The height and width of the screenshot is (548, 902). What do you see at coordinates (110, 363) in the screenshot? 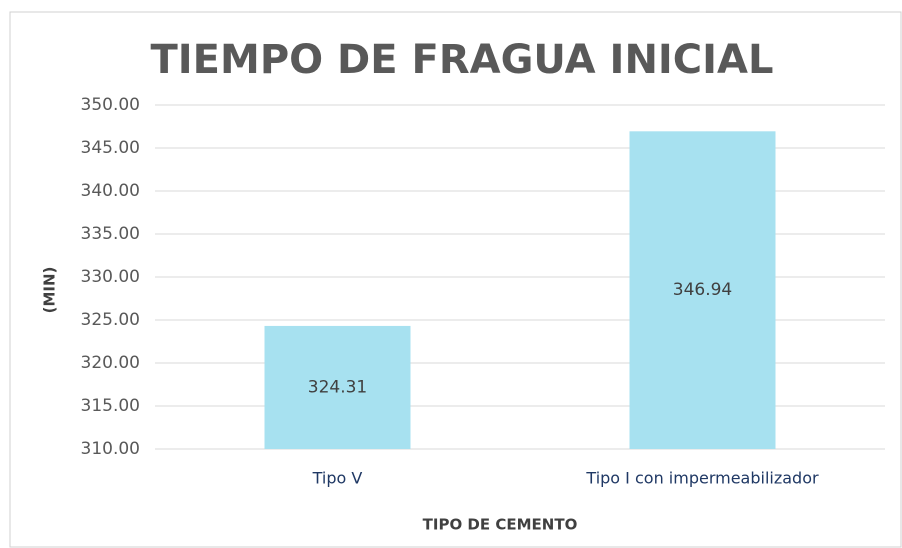
I see `y-tick-label: 320.00` at bounding box center [110, 363].